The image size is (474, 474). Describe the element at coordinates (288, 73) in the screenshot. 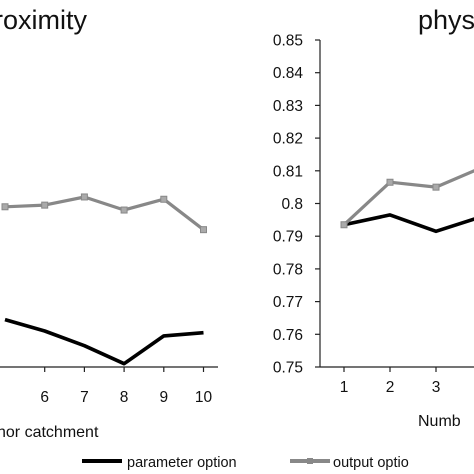

I see `right-y-tick-label: 0.84` at that location.